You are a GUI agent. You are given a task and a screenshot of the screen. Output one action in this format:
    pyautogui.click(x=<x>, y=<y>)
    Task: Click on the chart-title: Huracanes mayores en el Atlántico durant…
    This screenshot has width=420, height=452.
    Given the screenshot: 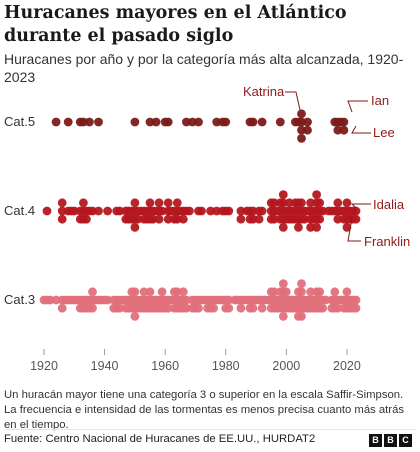 What is the action you would take?
    pyautogui.click(x=175, y=24)
    